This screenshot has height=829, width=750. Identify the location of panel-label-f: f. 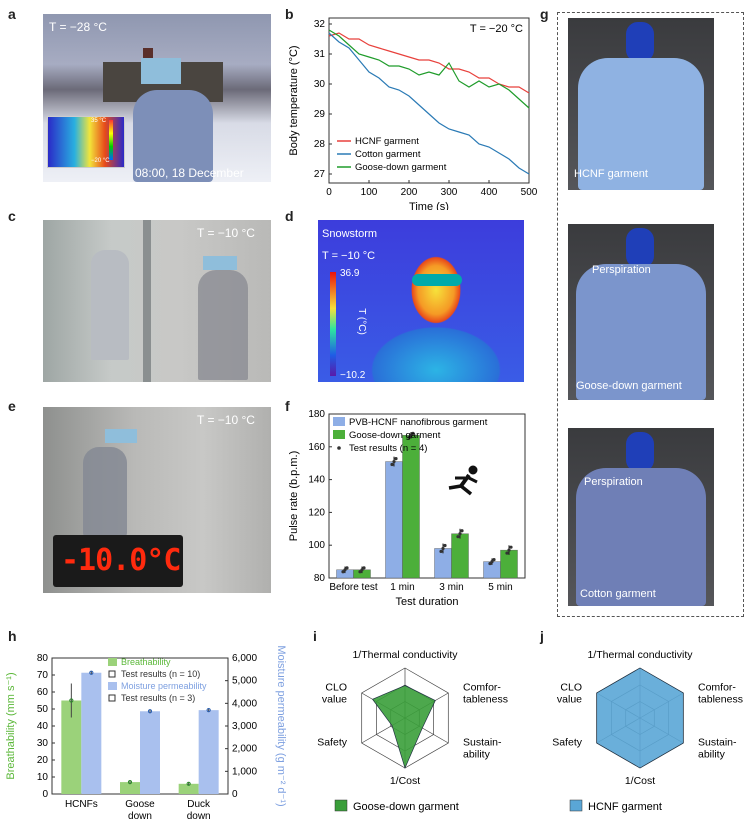
(287, 406).